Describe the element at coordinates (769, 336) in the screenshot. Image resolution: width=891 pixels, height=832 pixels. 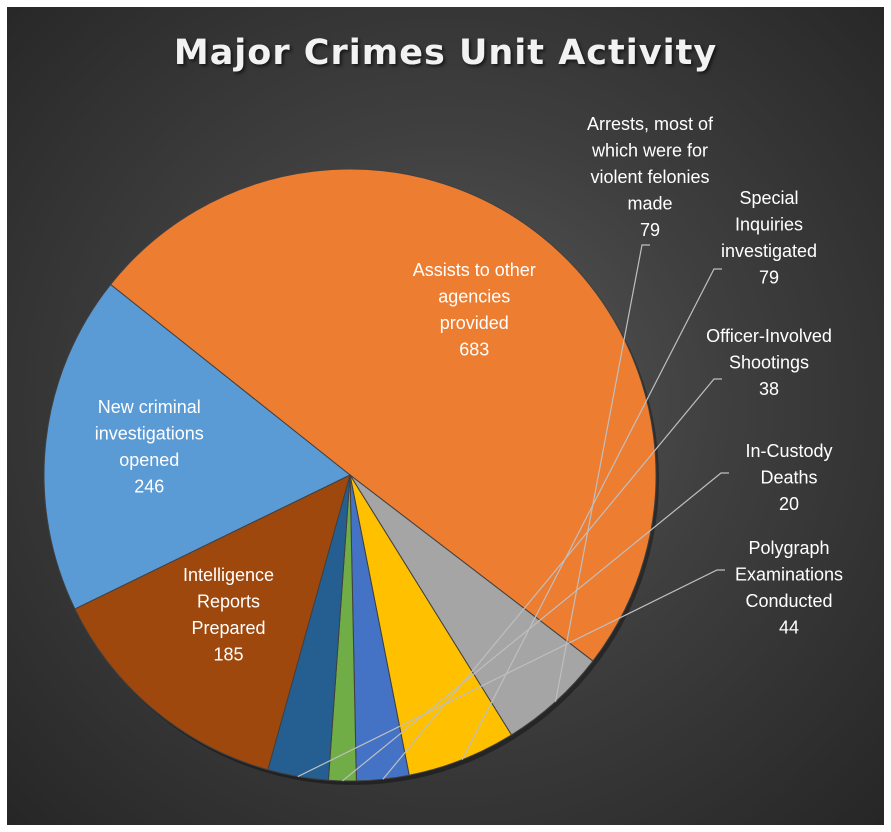
I see `slice-label-line: Officer-Involved` at that location.